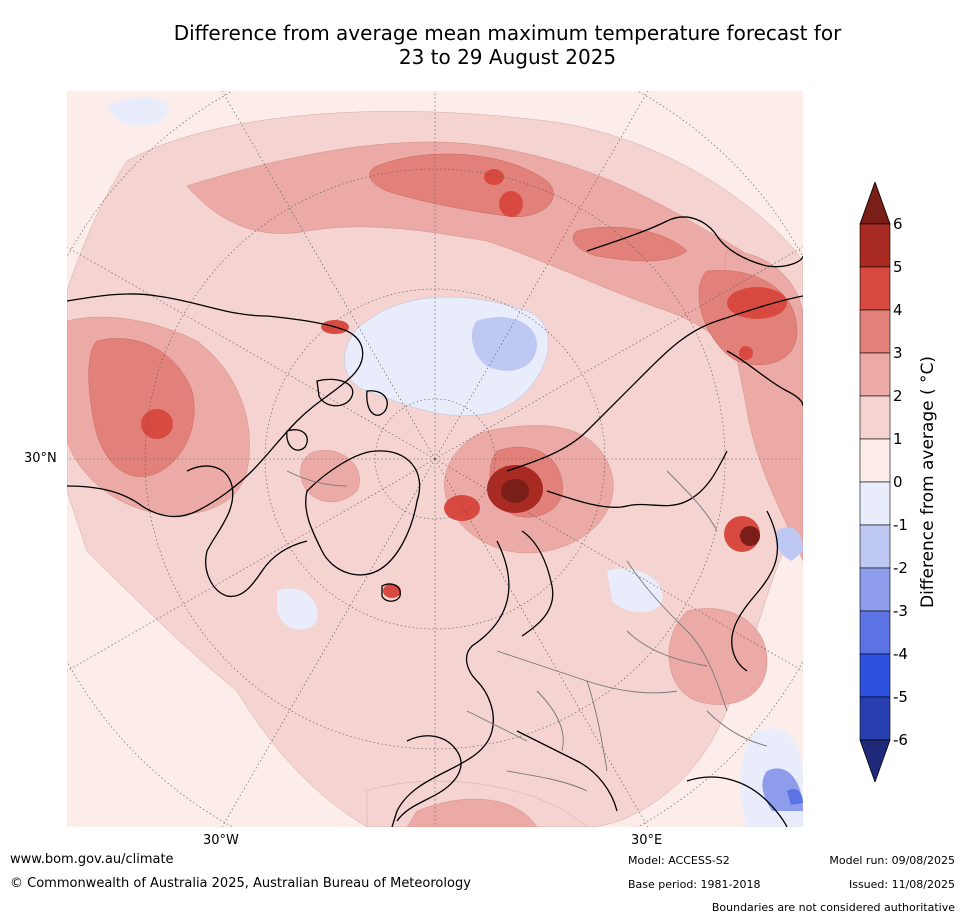 The height and width of the screenshot is (919, 965). Describe the element at coordinates (623, 505) in the screenshot. I see `anomaly-5-plus` at that location.